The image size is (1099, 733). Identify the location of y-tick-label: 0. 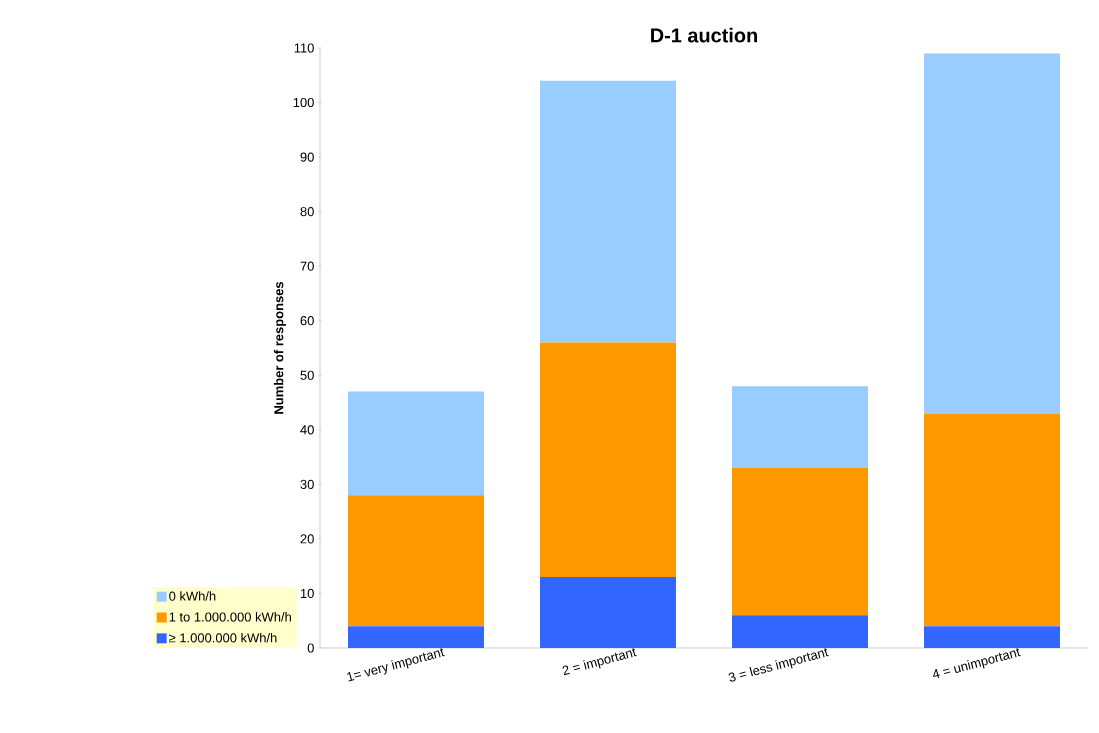
(310, 648).